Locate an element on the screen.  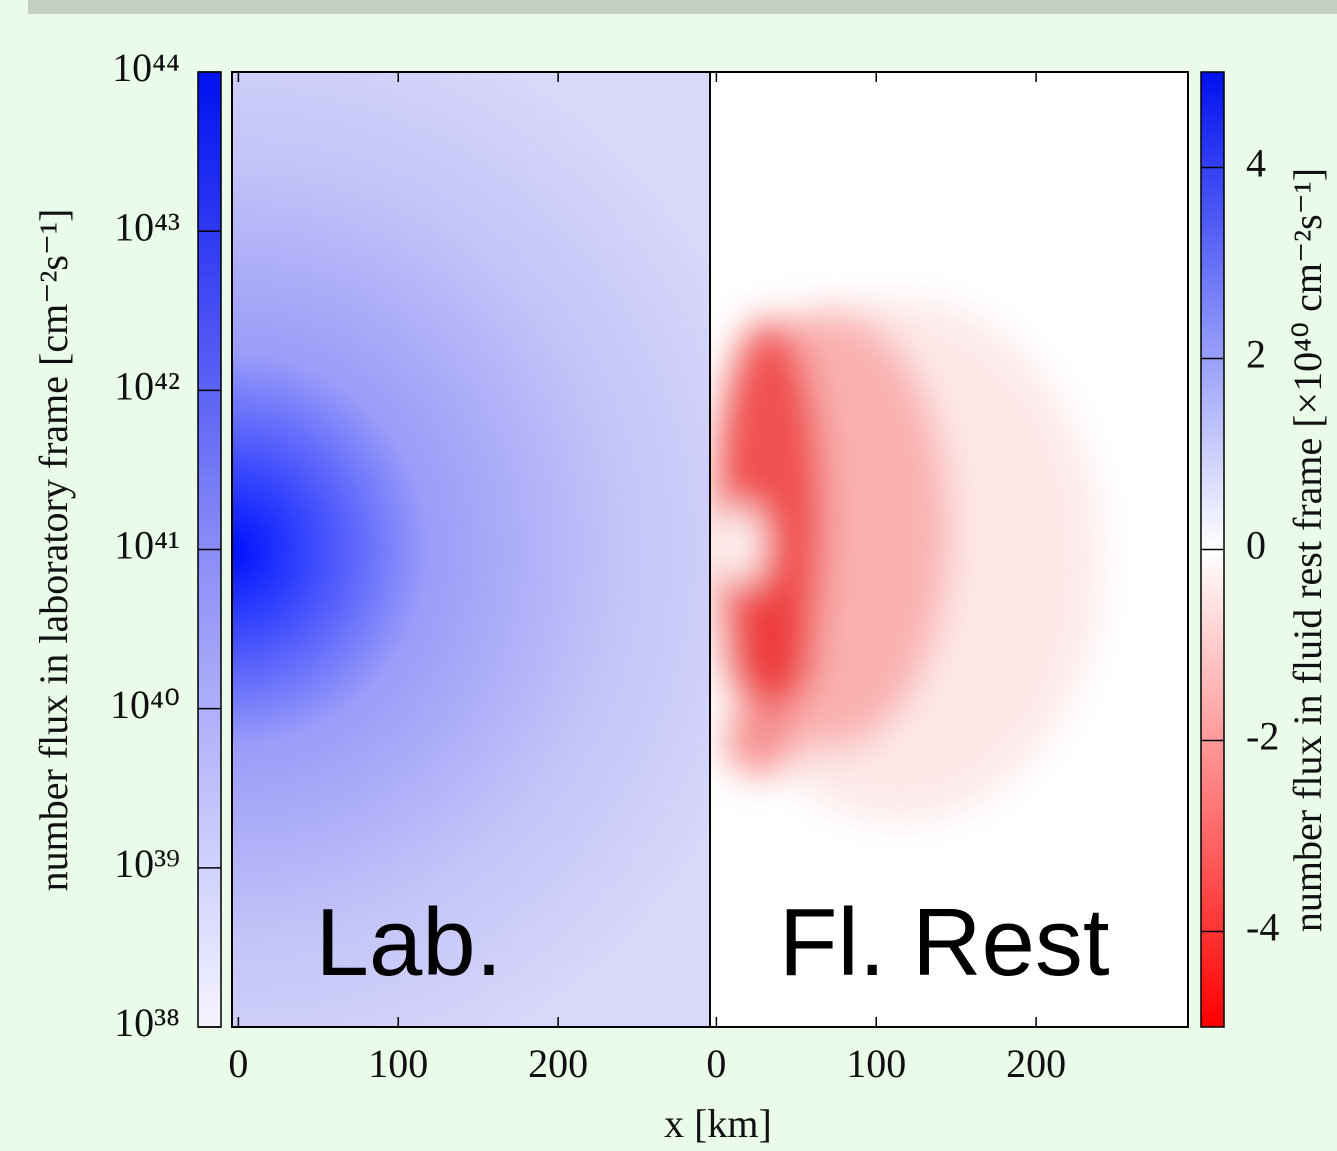
colorbar-tick-label: 10³⁹ is located at coordinates (147, 863).